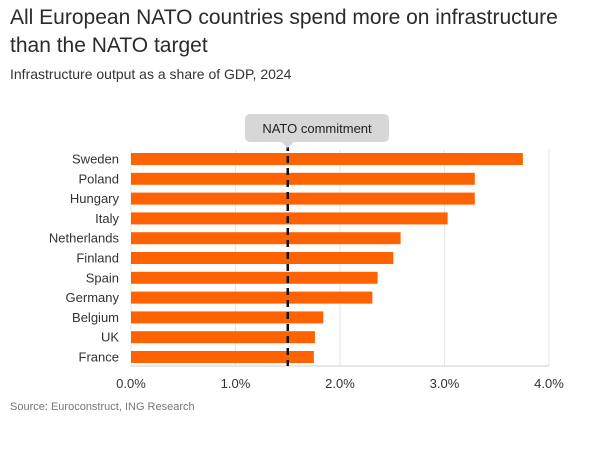 This screenshot has width=597, height=457. I want to click on bar-spain, so click(254, 277).